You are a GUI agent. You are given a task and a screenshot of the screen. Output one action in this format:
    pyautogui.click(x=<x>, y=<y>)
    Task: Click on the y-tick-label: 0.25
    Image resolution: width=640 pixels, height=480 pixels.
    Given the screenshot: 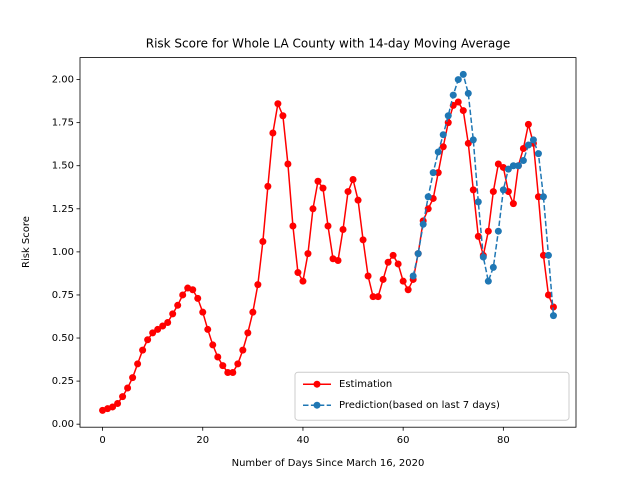 What is the action you would take?
    pyautogui.click(x=63, y=381)
    